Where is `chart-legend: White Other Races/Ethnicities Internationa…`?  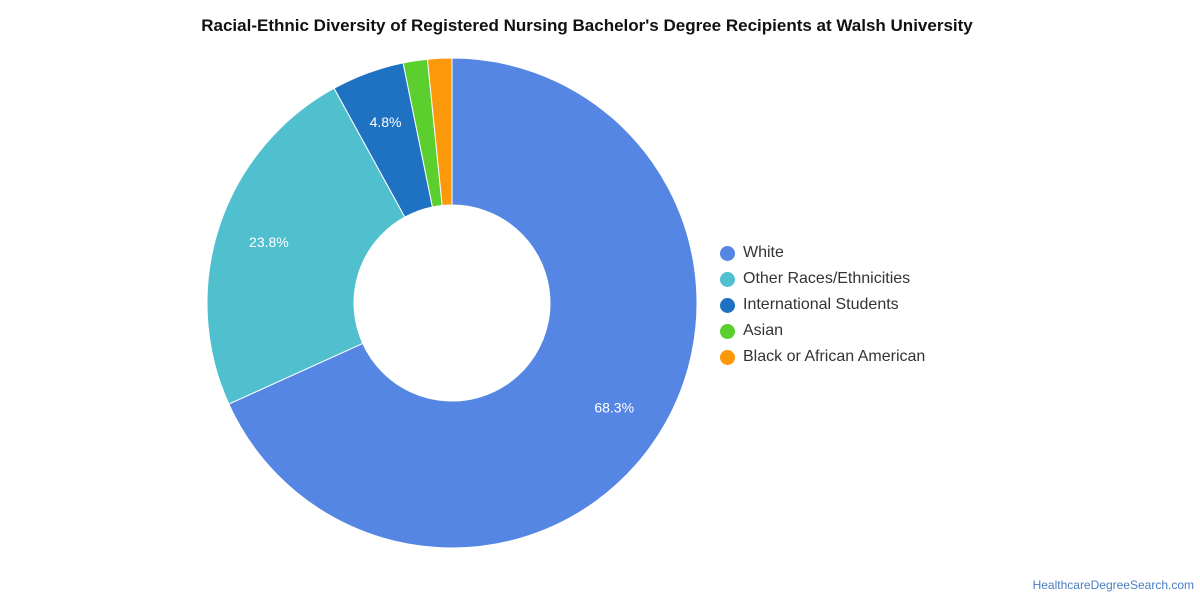 chart-legend: White Other Races/Ethnicities Internationa… is located at coordinates (822, 305).